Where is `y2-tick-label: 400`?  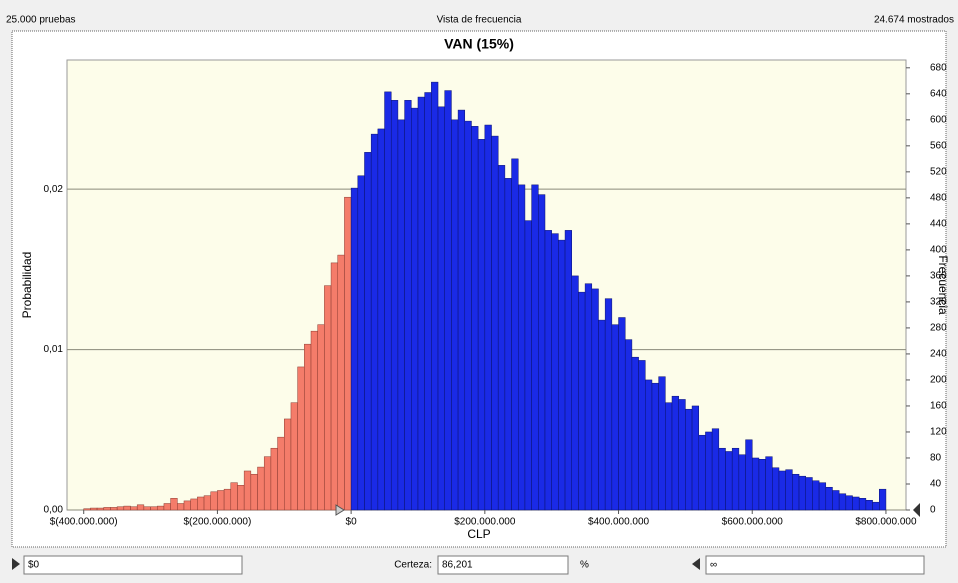 y2-tick-label: 400 is located at coordinates (938, 250).